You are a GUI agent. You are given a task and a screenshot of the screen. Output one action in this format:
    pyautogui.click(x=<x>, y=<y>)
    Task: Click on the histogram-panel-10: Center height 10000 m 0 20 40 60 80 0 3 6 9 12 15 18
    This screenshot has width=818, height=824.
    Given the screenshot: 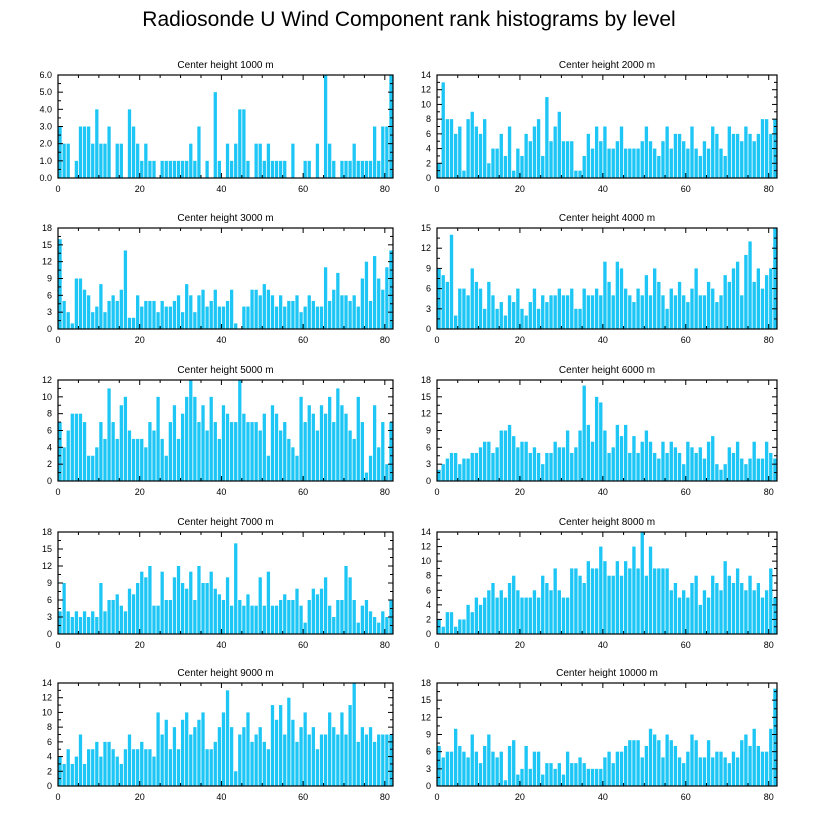 What is the action you would take?
    pyautogui.click(x=599, y=735)
    